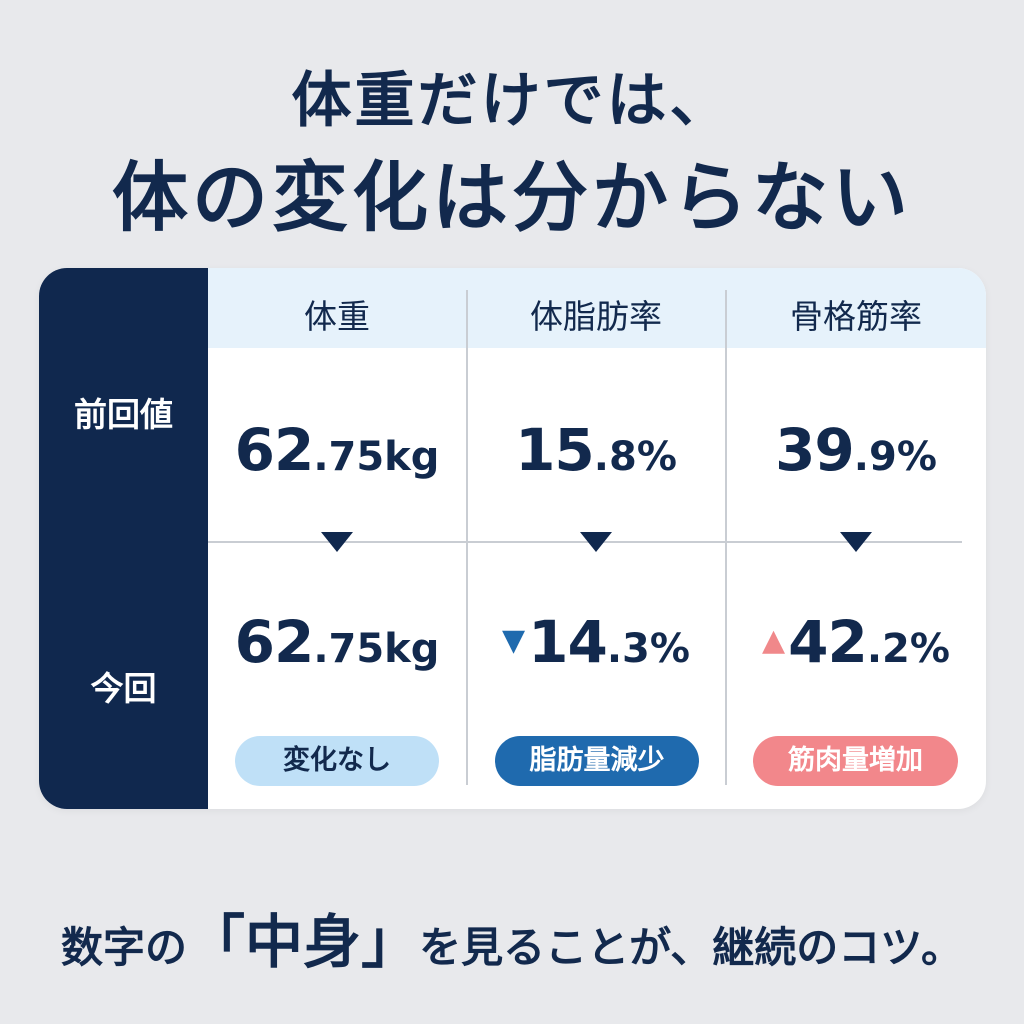 This screenshot has height=1024, width=1024. I want to click on headline-line-1: 体重だけでは、, so click(512, 101).